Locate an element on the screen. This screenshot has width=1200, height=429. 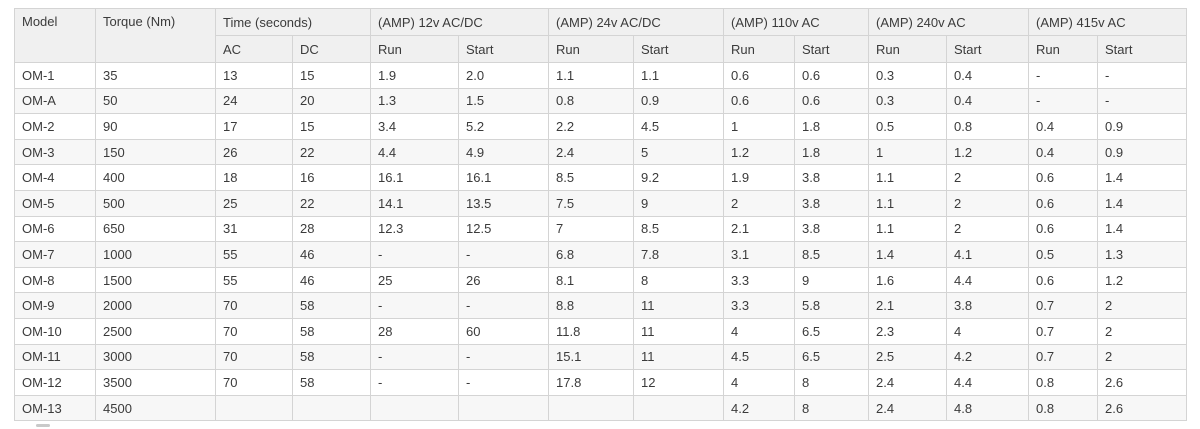
value-cell: 1500 is located at coordinates (155, 280).